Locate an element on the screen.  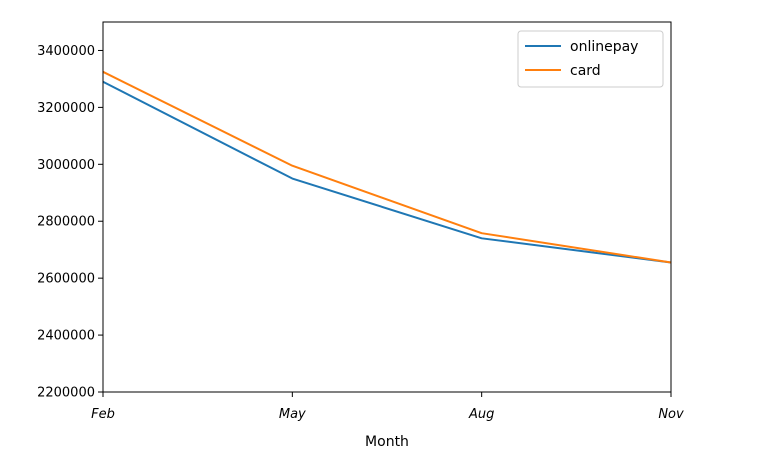
y-tick-label: 3000000 is located at coordinates (66, 165).